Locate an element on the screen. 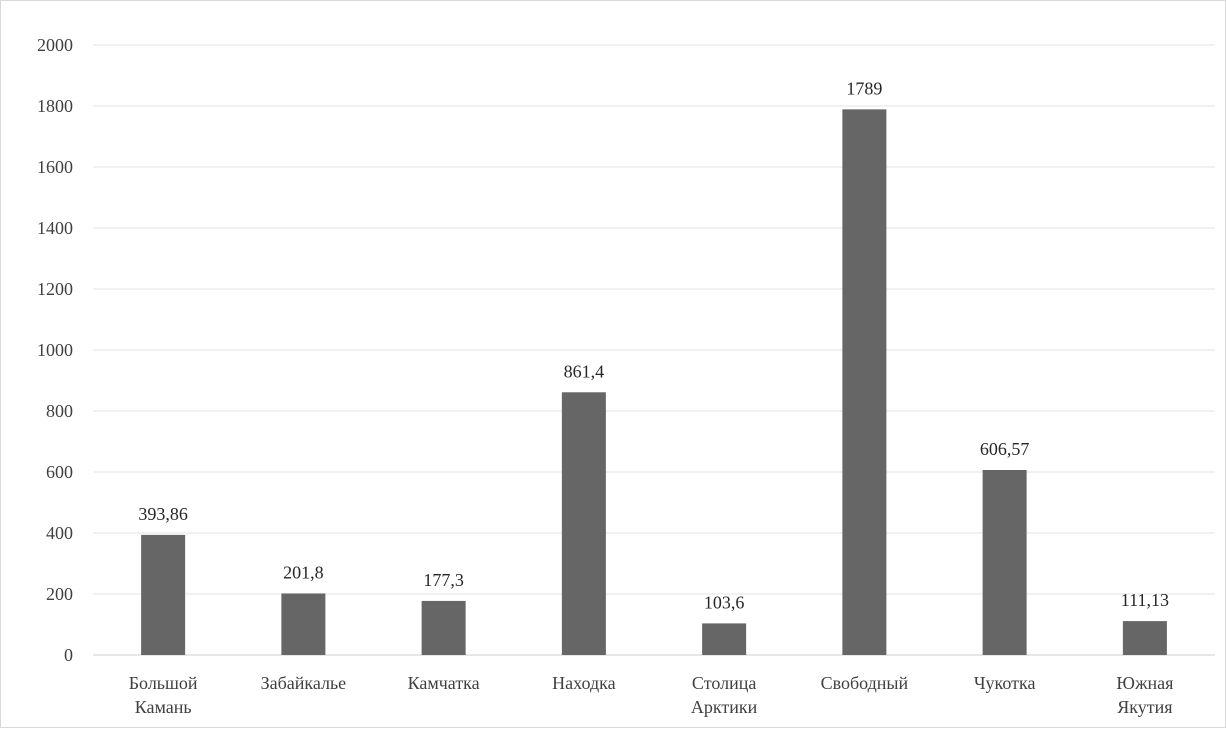 Image resolution: width=1226 pixels, height=729 pixels. data-label: 1789 is located at coordinates (864, 88).